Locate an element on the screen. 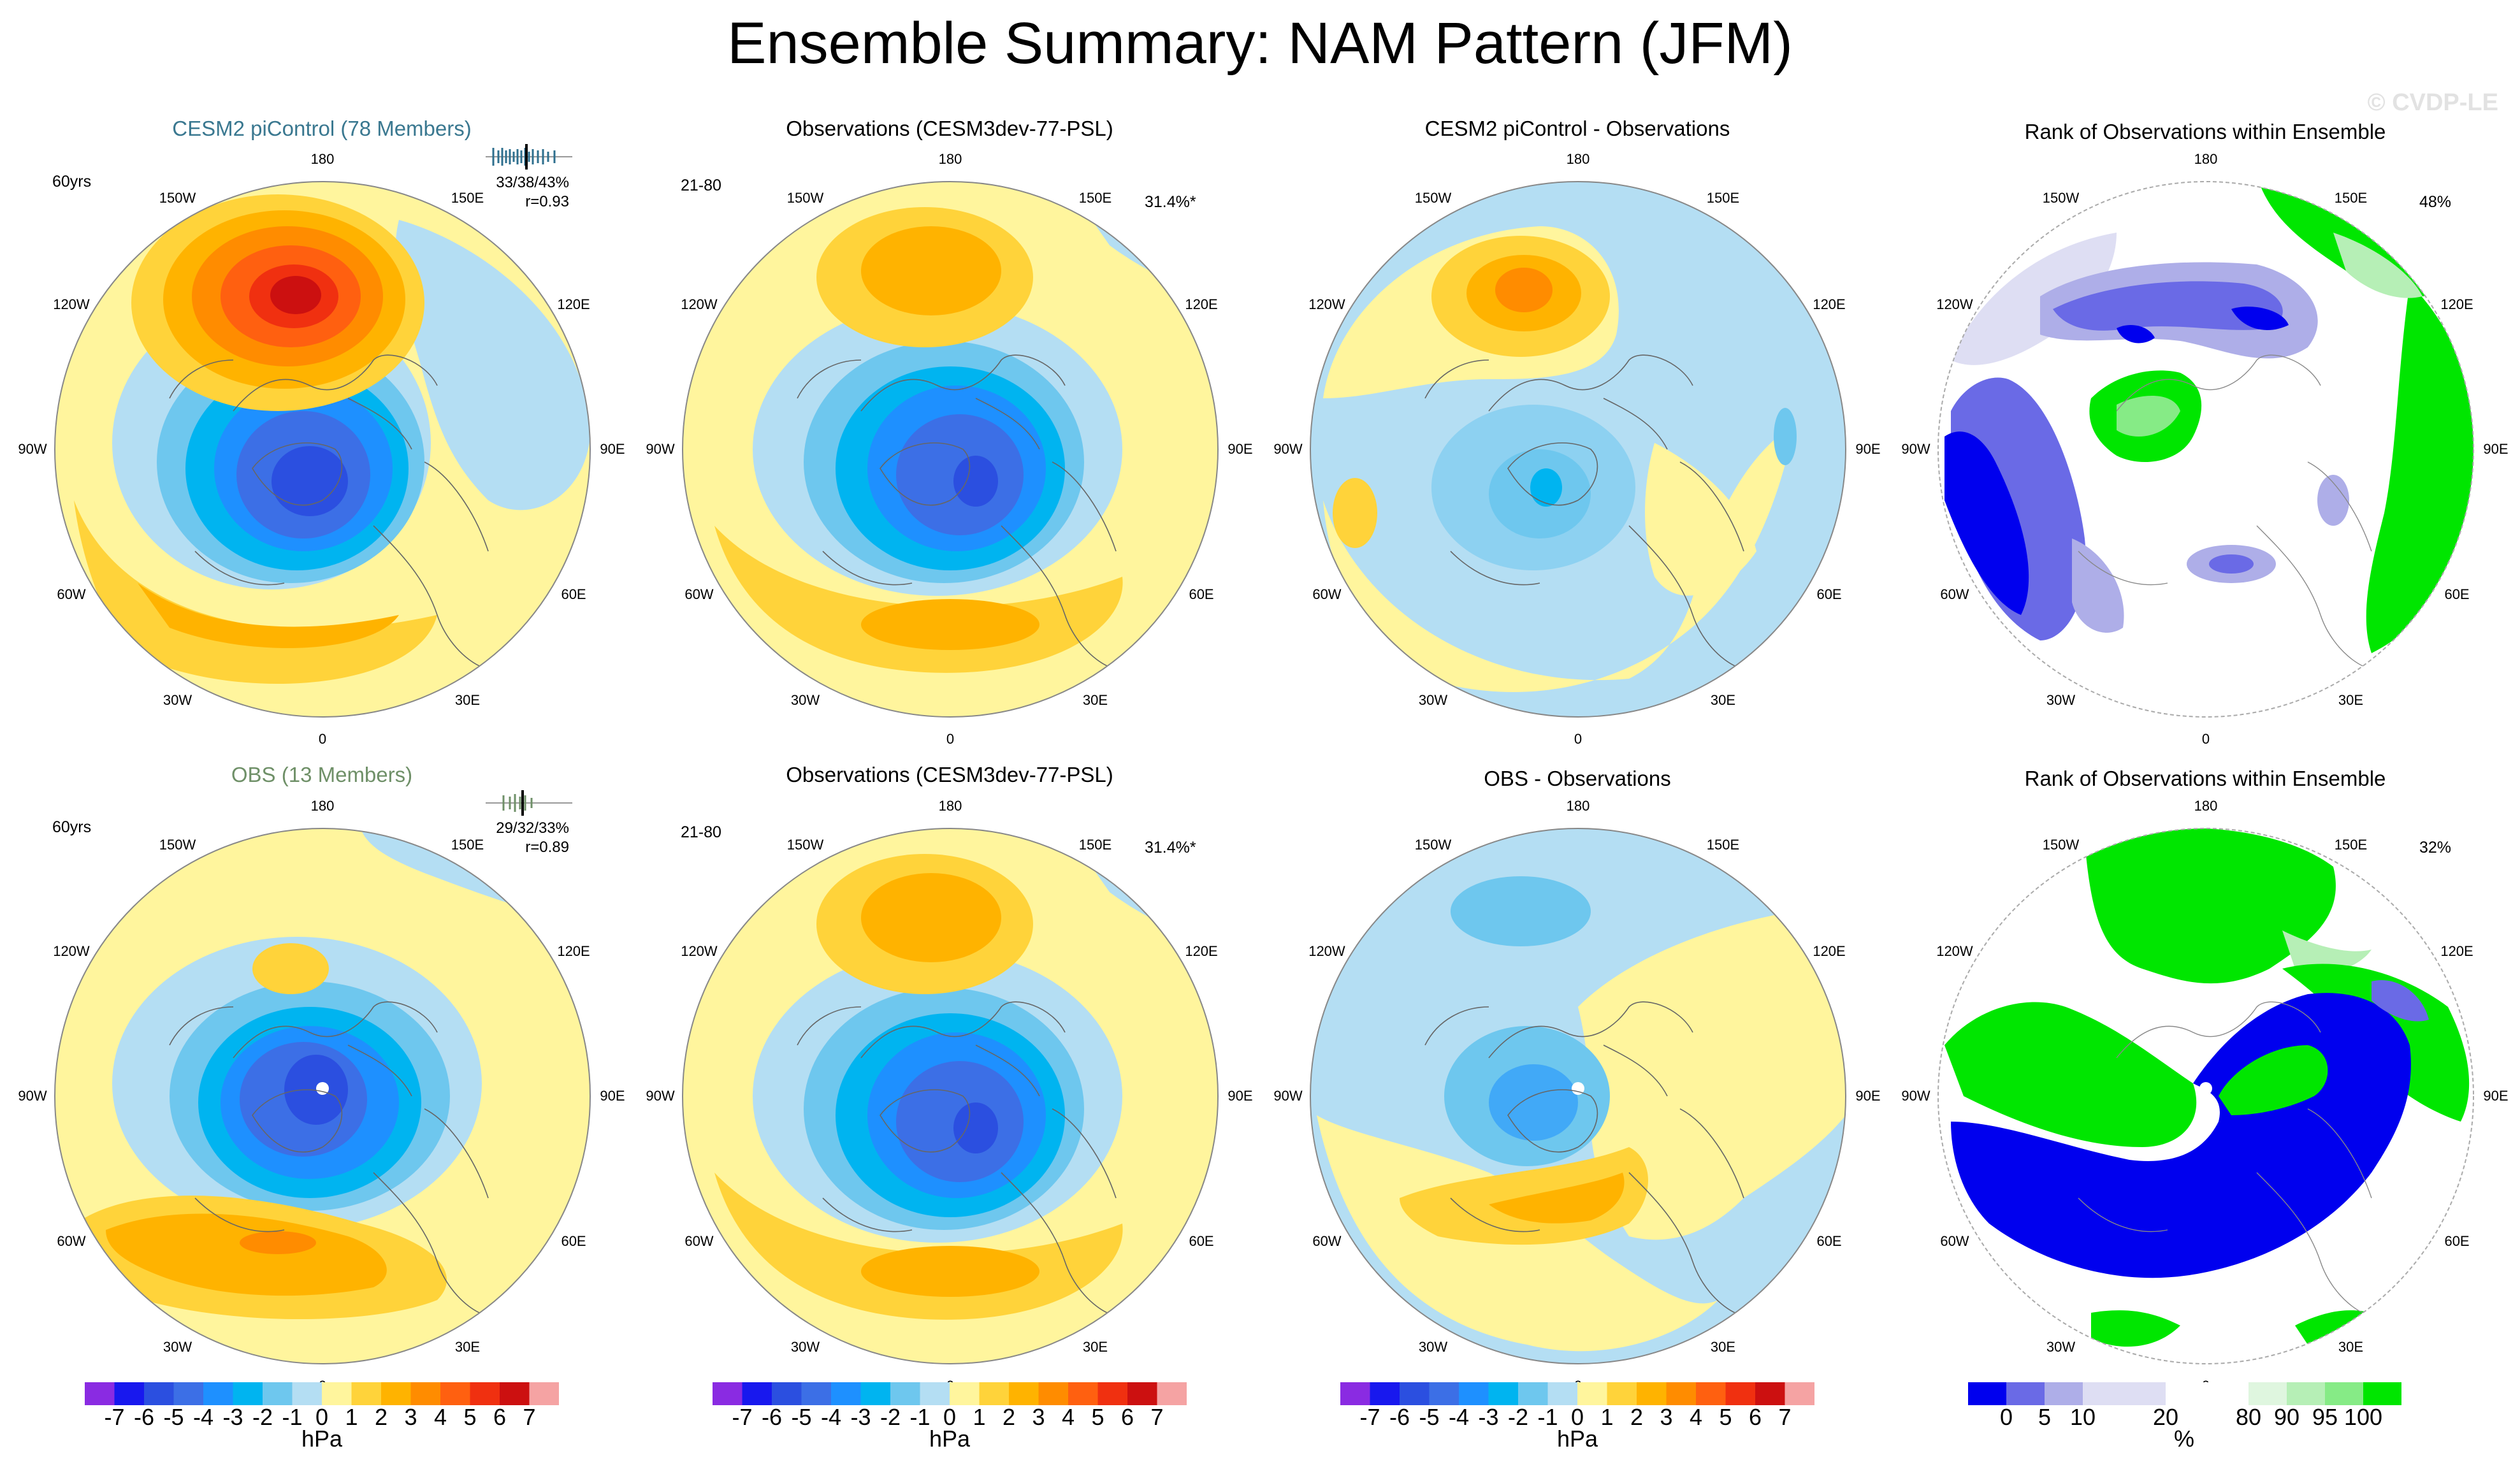  longitude-label: 150W is located at coordinates (177, 845).